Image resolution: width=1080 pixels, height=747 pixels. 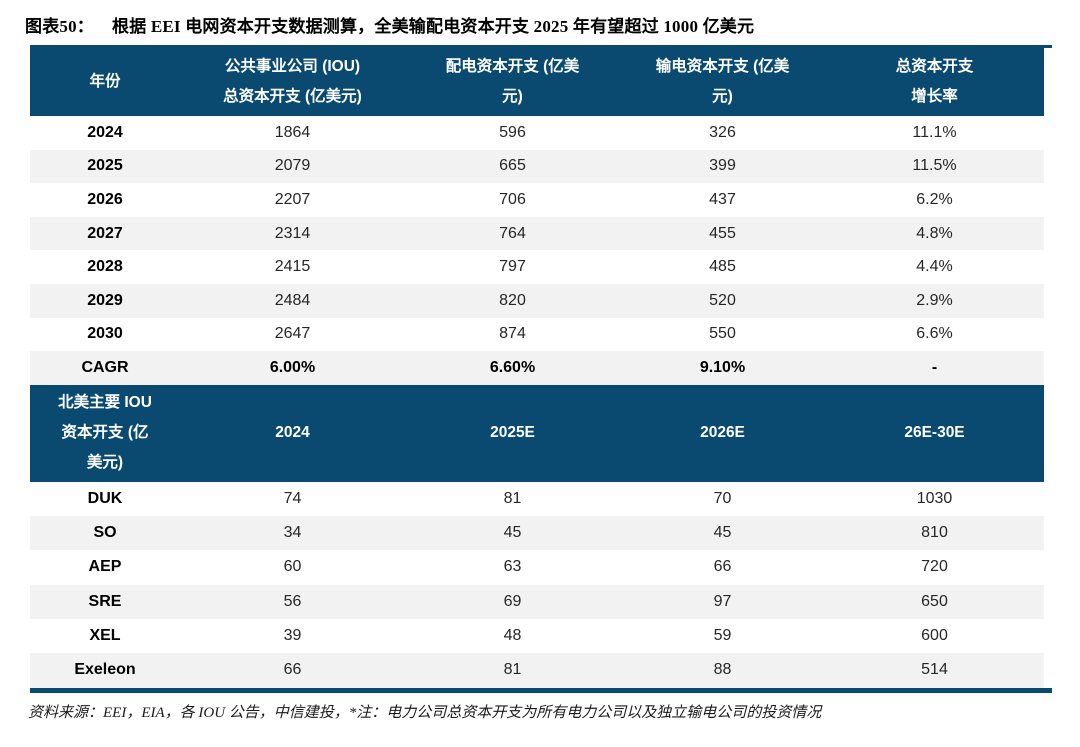 What do you see at coordinates (537, 233) in the screenshot?
I see `table1-row-2027: 2027 2314 764 455 4.8%` at bounding box center [537, 233].